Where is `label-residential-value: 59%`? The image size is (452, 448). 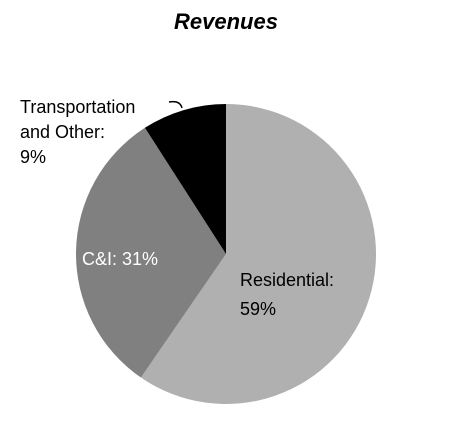
label-residential-value: 59% is located at coordinates (258, 309).